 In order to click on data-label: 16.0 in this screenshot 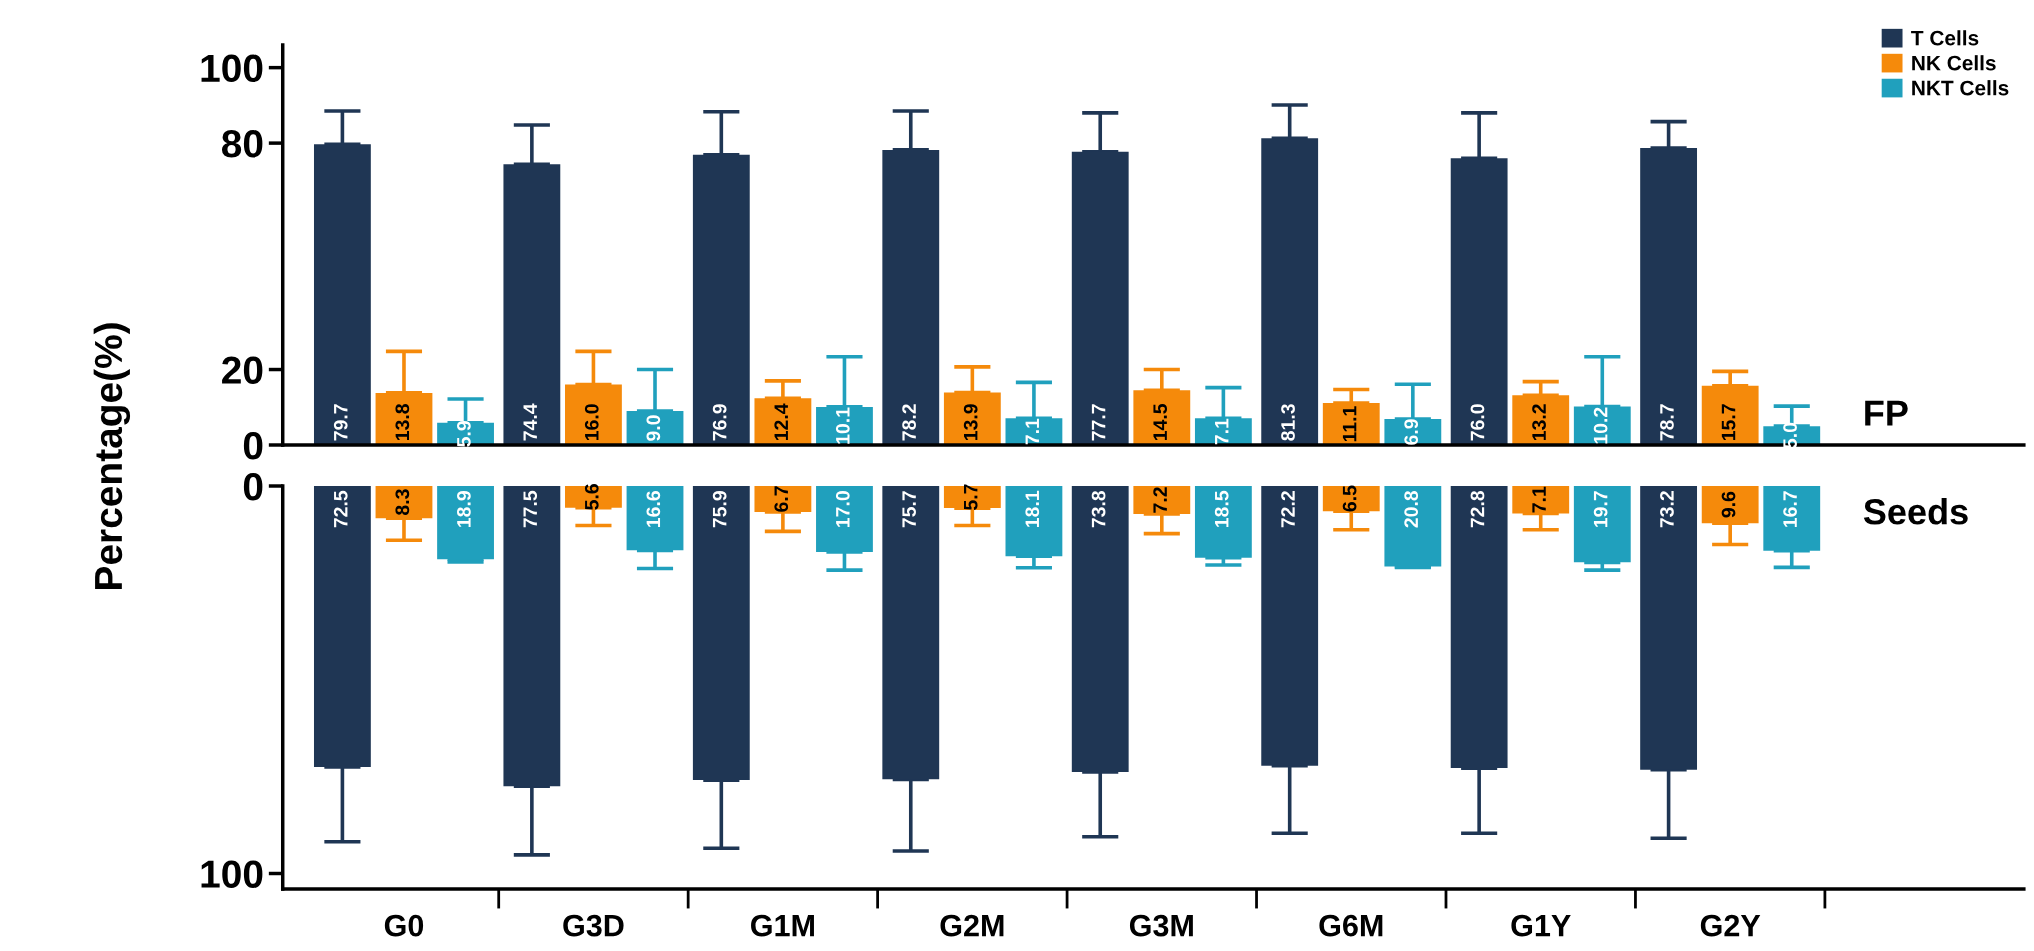, I will do `click(591, 422)`.